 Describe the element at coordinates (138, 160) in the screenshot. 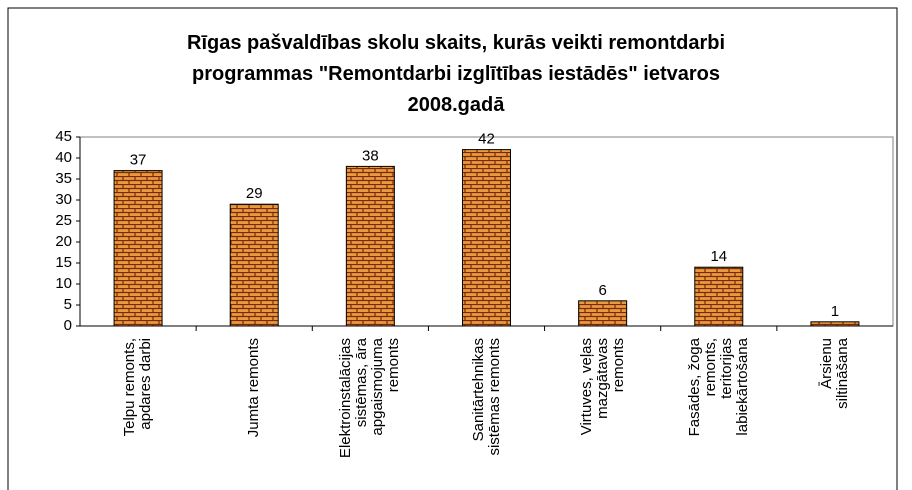

I see `data-label: 37` at that location.